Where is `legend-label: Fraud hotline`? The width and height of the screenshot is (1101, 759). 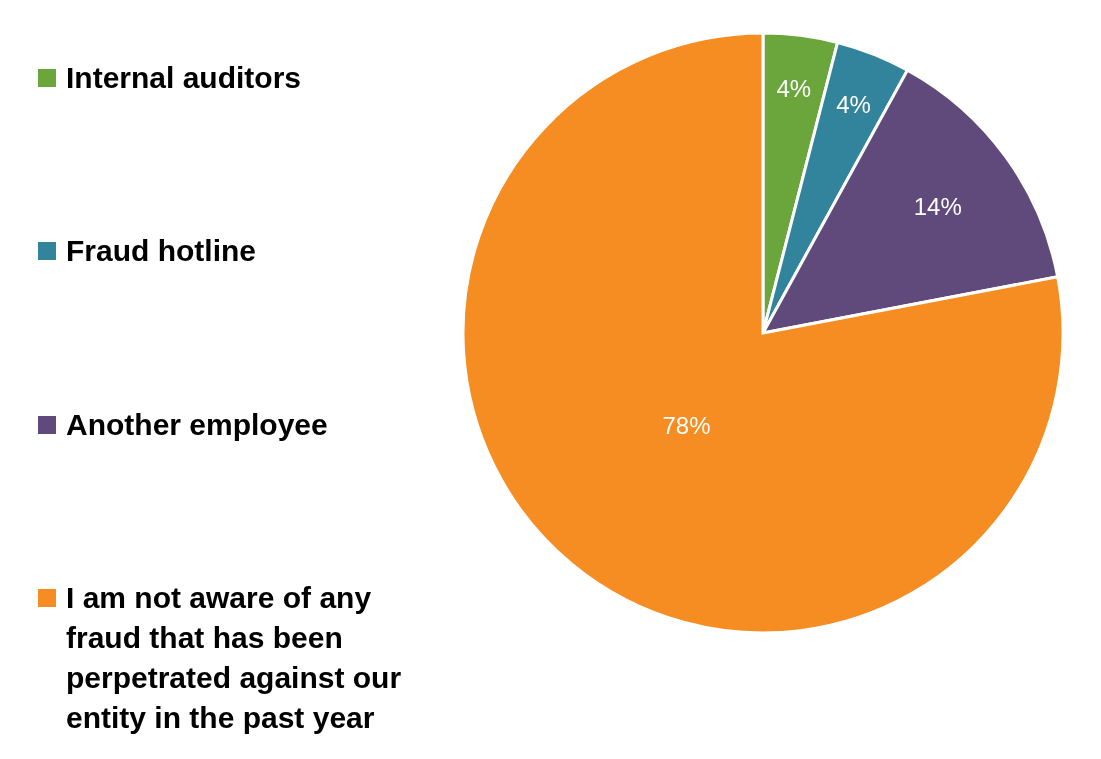 legend-label: Fraud hotline is located at coordinates (161, 251).